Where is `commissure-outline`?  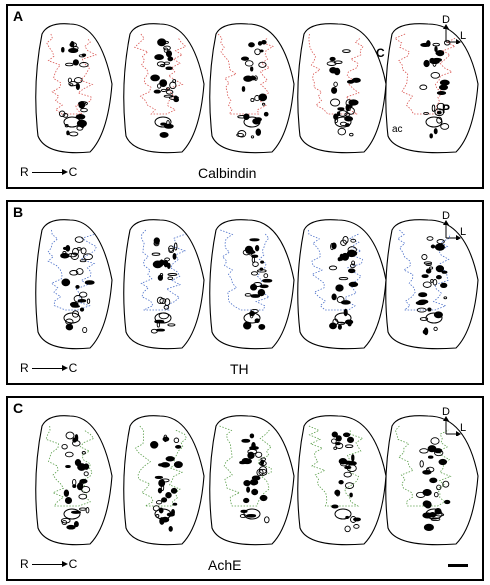 commissure-outline is located at coordinates (434, 122).